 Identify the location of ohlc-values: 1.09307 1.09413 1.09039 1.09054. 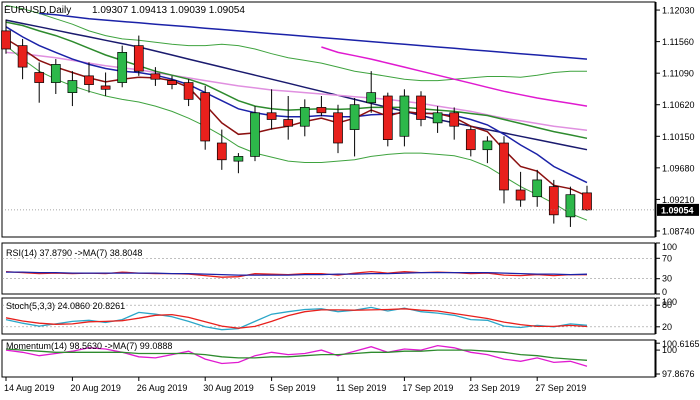
(168, 10).